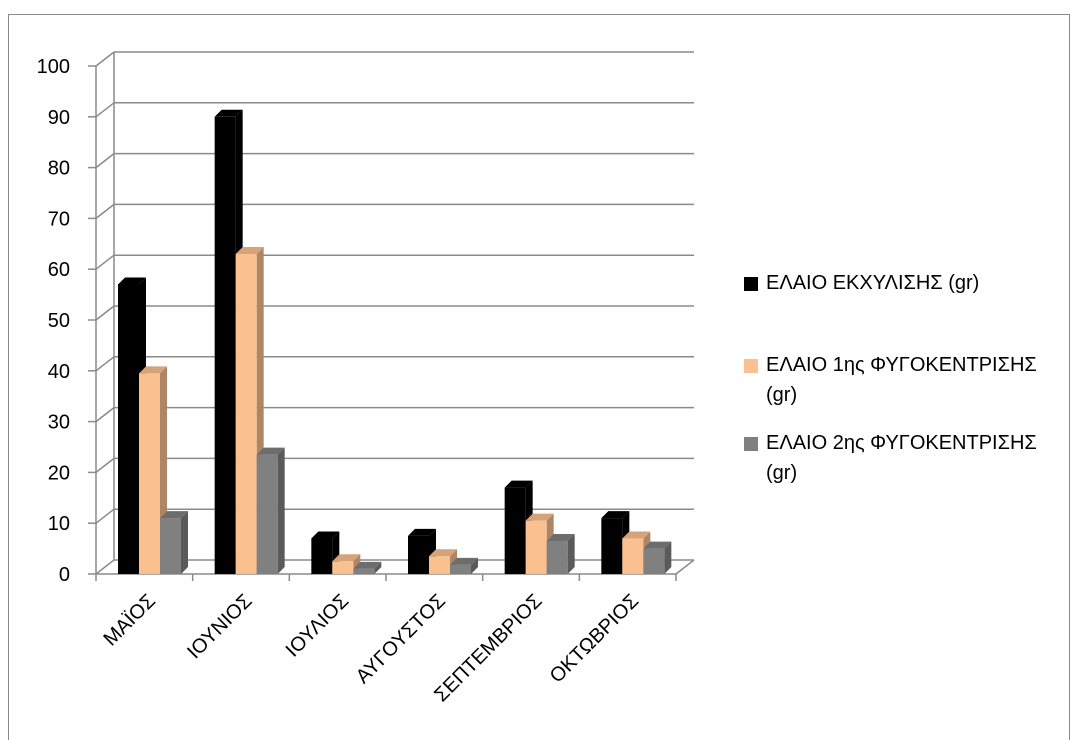 The height and width of the screenshot is (740, 1078). I want to click on legend-item-extraction: ΕΛΑΙΟ ΕΚΧΥΛΙΣΗΣ (gr), so click(909, 283).